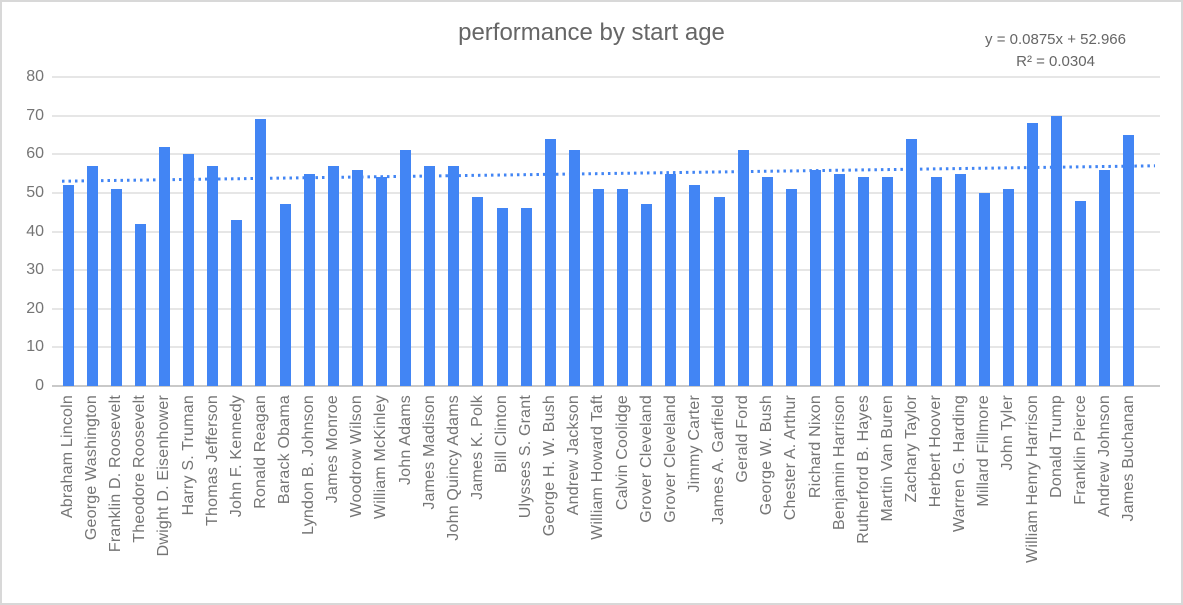 The height and width of the screenshot is (605, 1183). Describe the element at coordinates (598, 287) in the screenshot. I see `bar-william-howard-taft` at that location.